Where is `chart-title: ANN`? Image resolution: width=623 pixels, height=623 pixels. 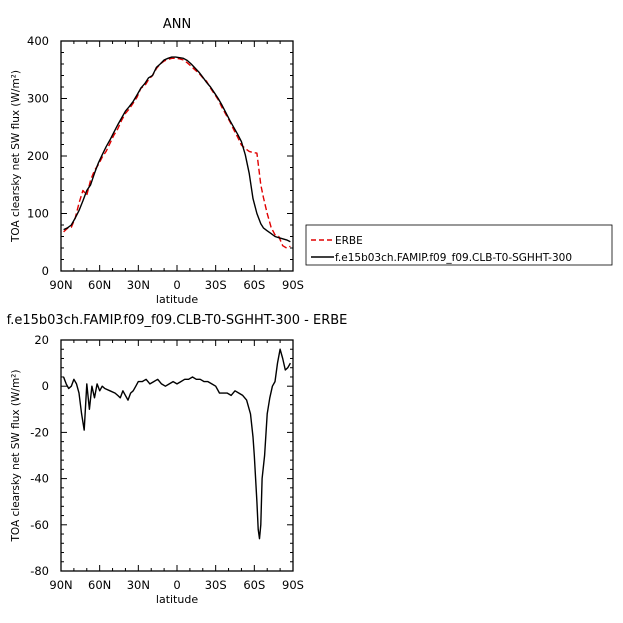
chart-title: ANN is located at coordinates (177, 24).